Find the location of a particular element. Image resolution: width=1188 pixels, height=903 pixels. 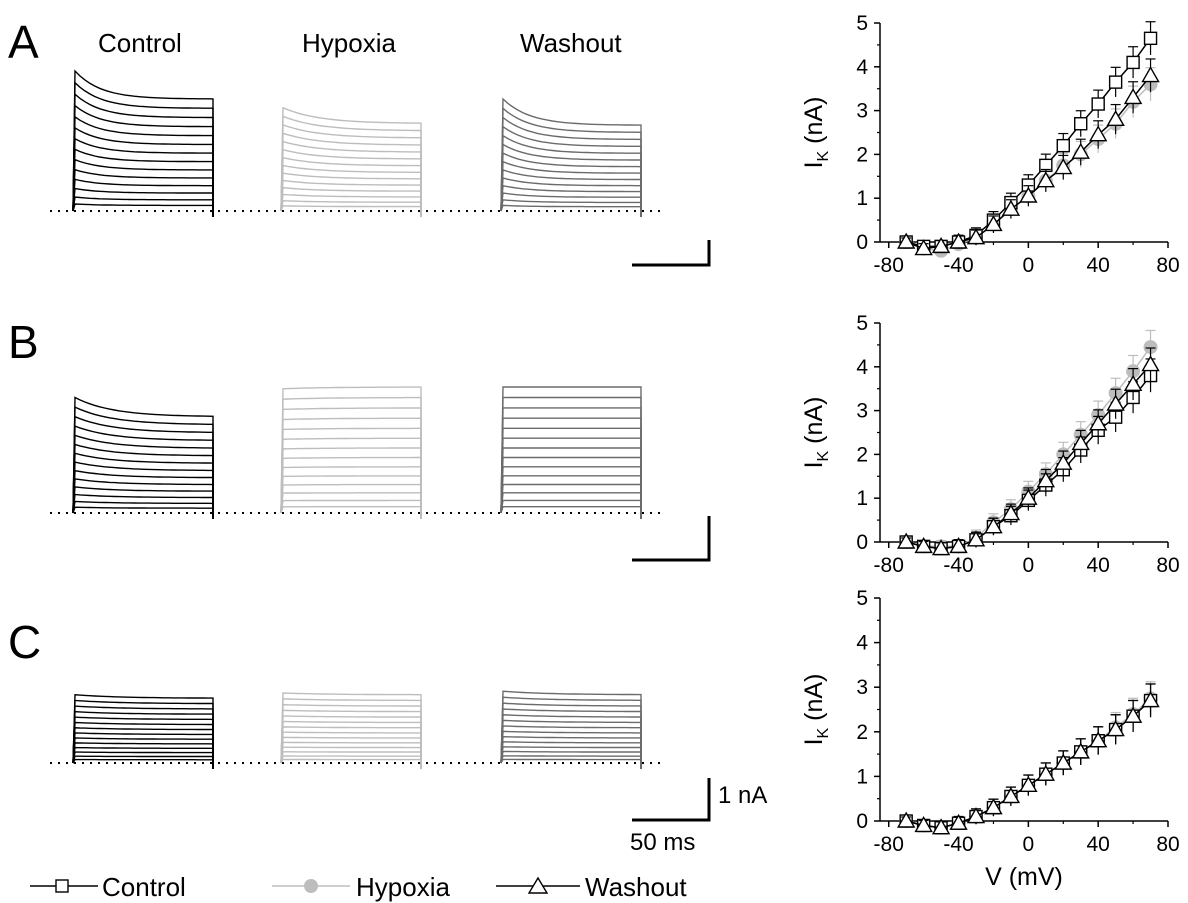

data-point-control is located at coordinates (1150, 38).